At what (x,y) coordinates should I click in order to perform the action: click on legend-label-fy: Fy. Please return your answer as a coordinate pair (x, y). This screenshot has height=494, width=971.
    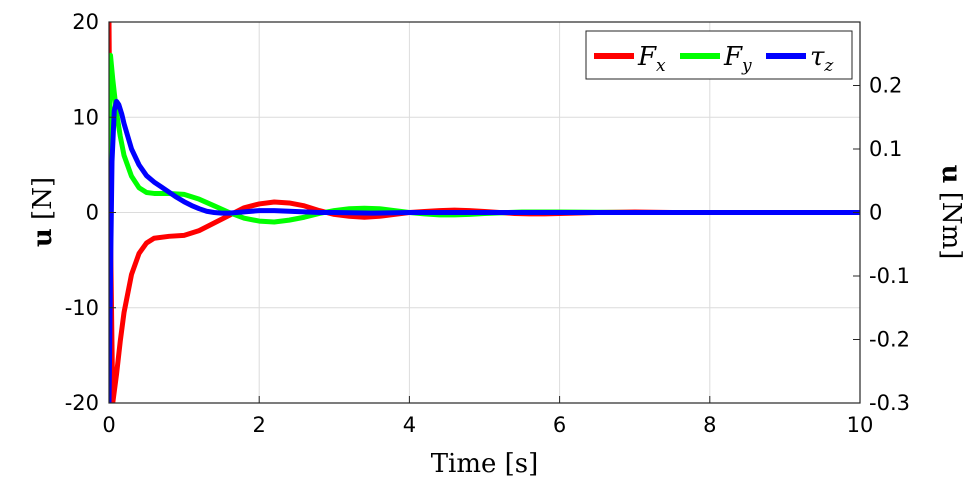
    Looking at the image, I should click on (737, 59).